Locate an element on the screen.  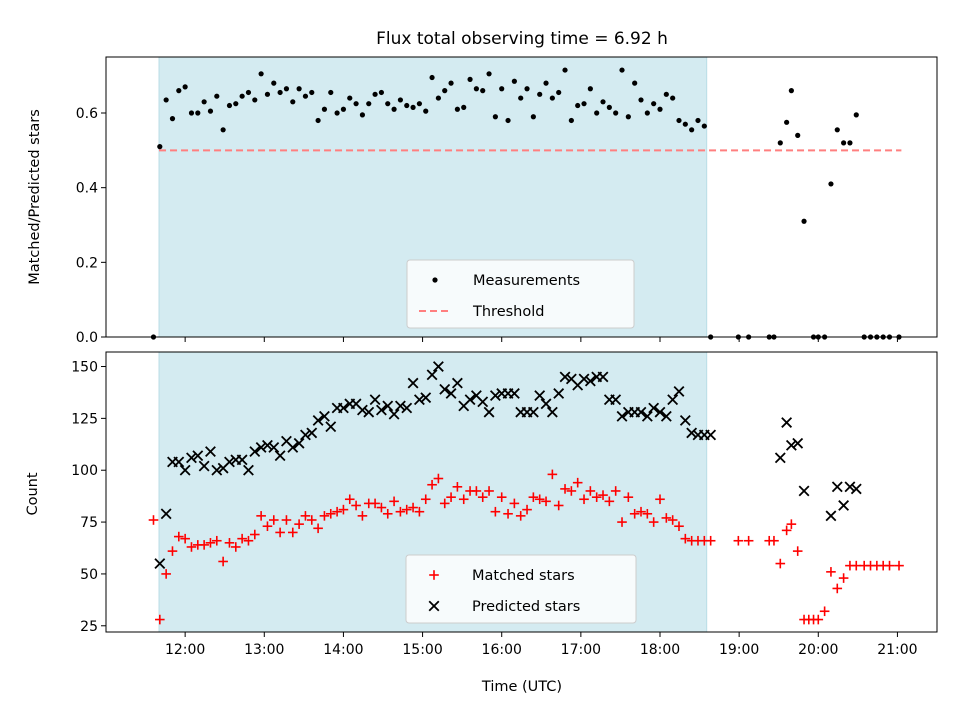
bottom-predicted-stars-point-56-b is located at coordinates (514, 393).